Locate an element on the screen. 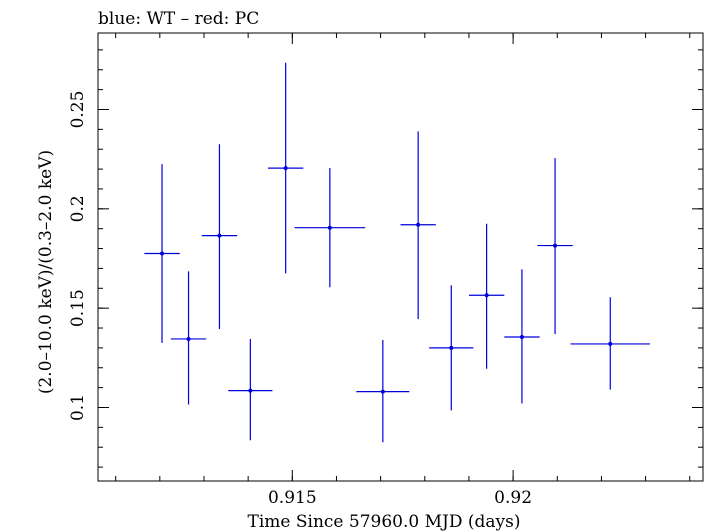 The image size is (705, 532). y-tick-label: 0.15 is located at coordinates (78, 308).